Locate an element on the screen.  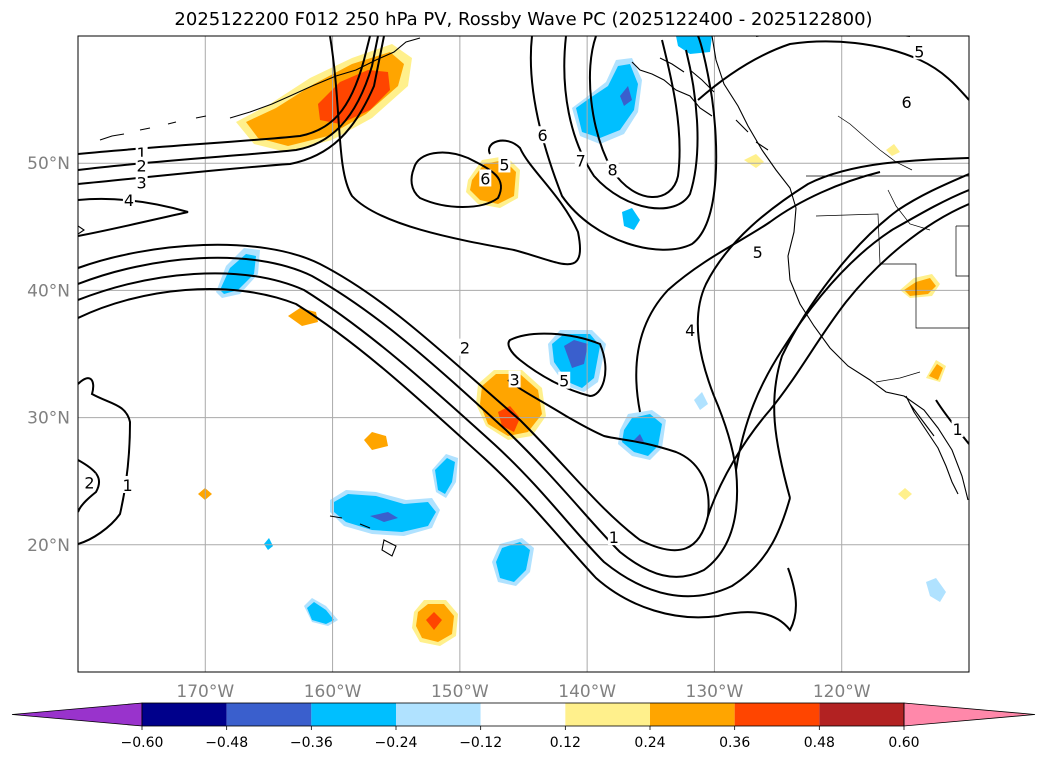
baja-california is located at coordinates (932, 445).